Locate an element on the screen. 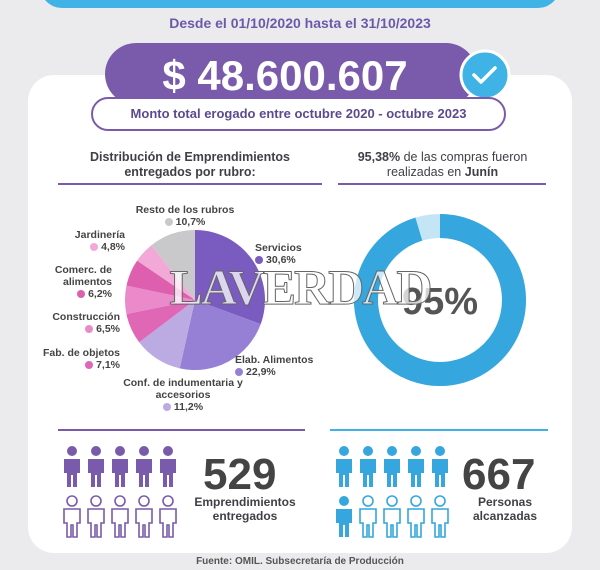  caption-pill is located at coordinates (298, 114).